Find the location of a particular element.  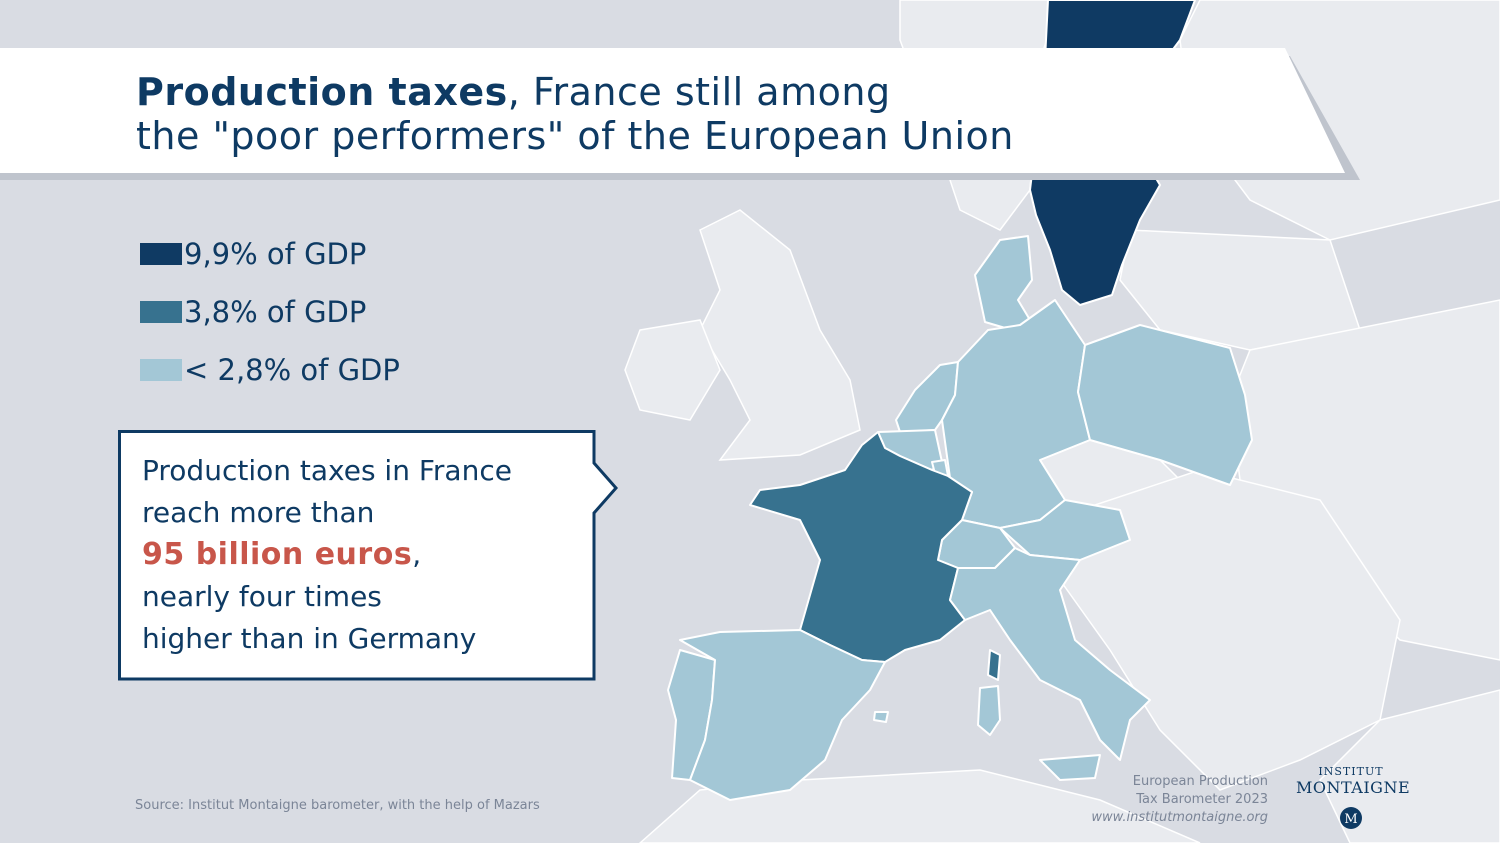

legend-label-mid: 3,8% of GDP is located at coordinates (275, 312).